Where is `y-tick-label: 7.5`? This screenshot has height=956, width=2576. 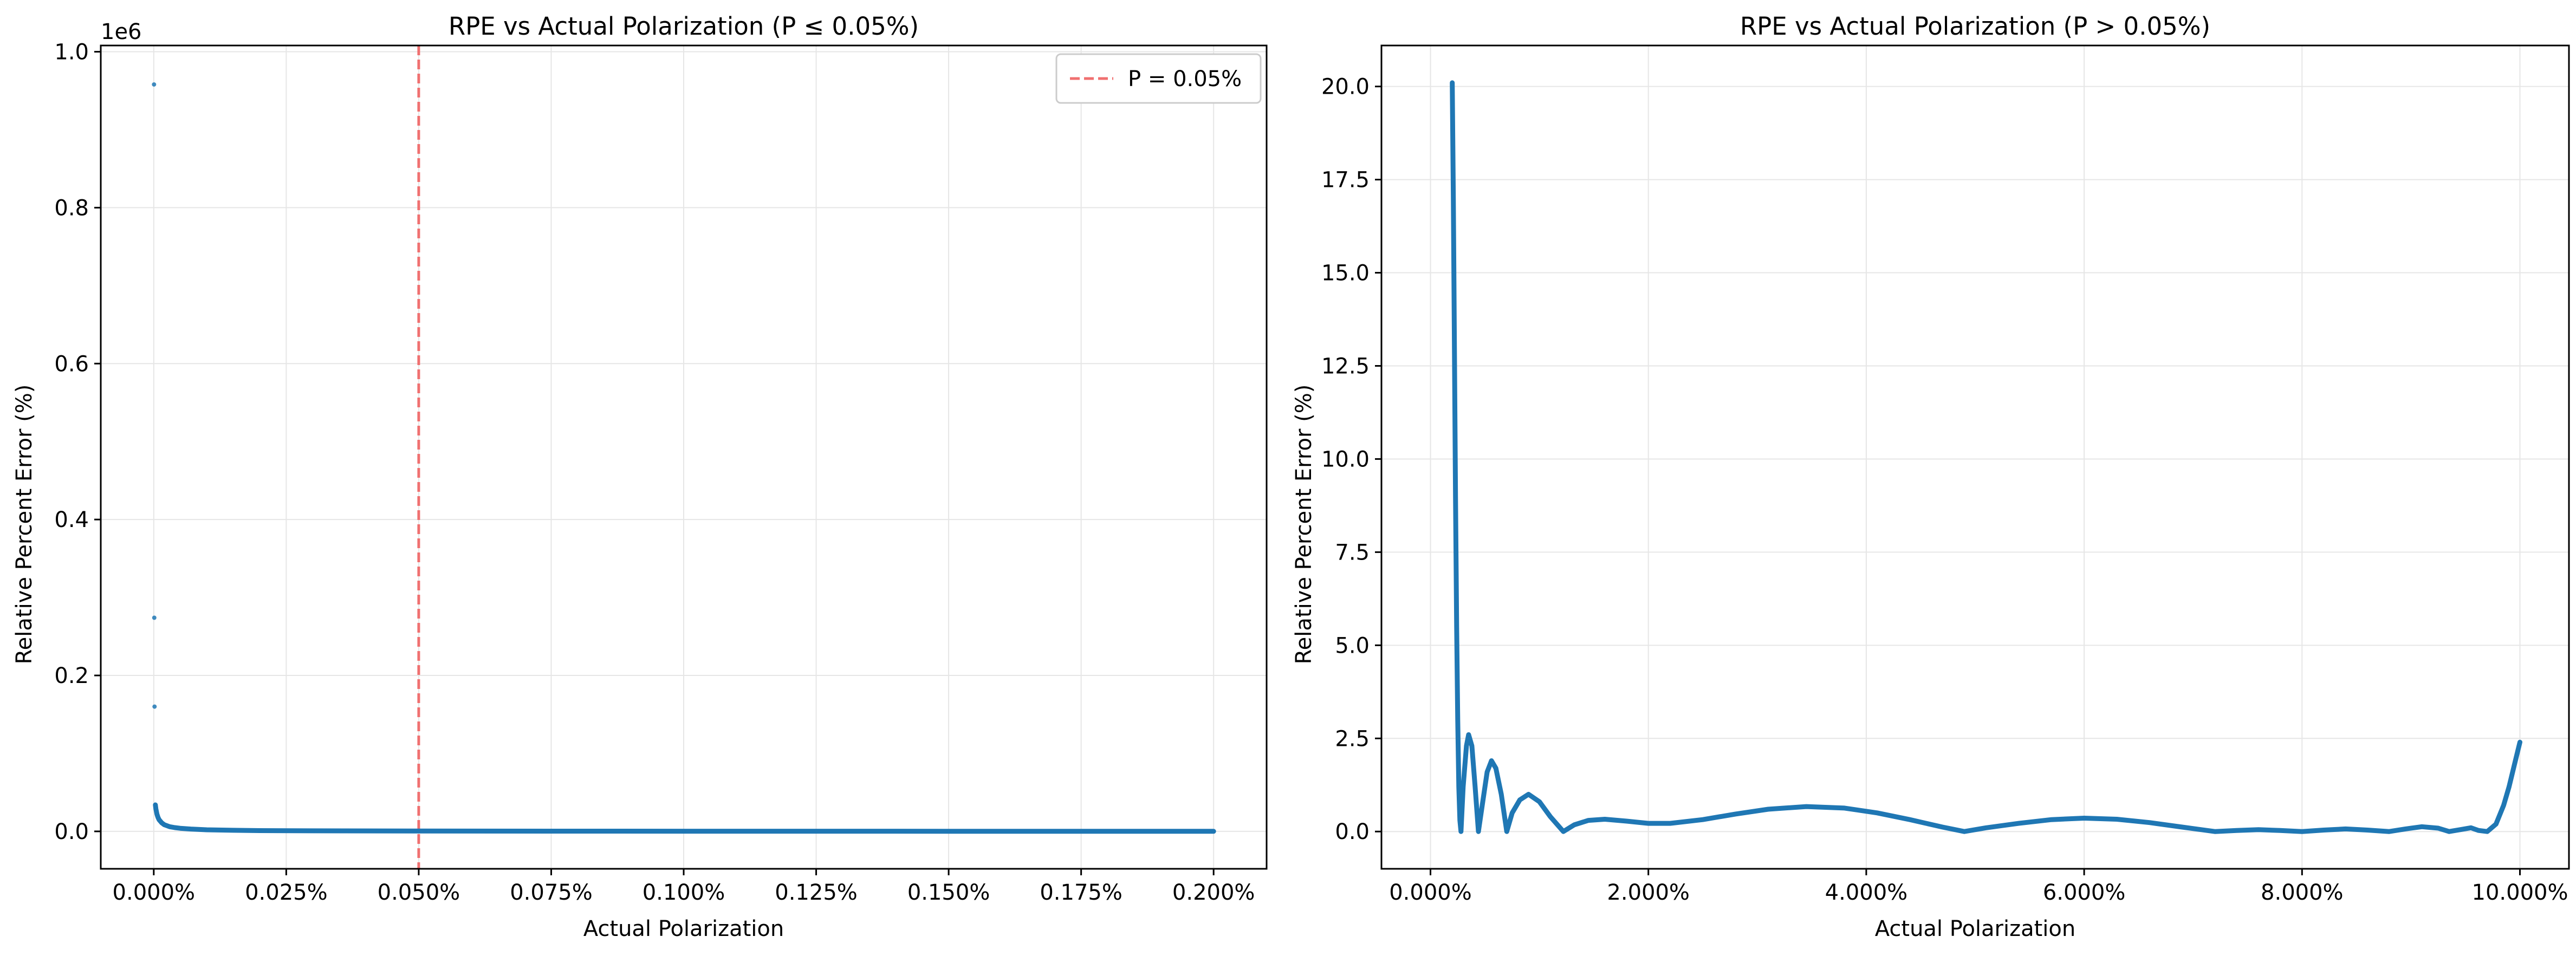
y-tick-label: 7.5 is located at coordinates (1352, 552).